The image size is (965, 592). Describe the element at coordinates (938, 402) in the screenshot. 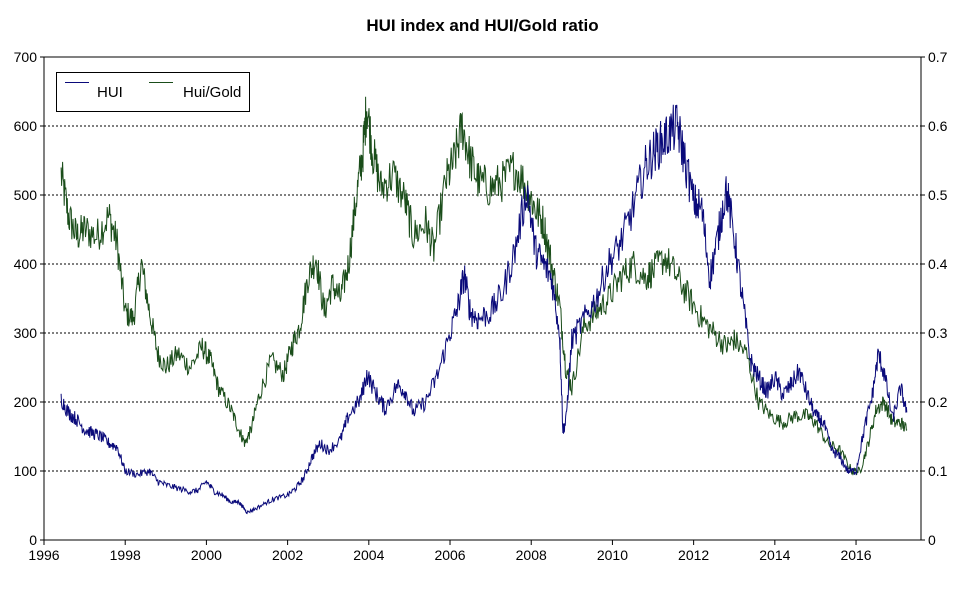

I see `y-right-tick-label: 0.2` at that location.